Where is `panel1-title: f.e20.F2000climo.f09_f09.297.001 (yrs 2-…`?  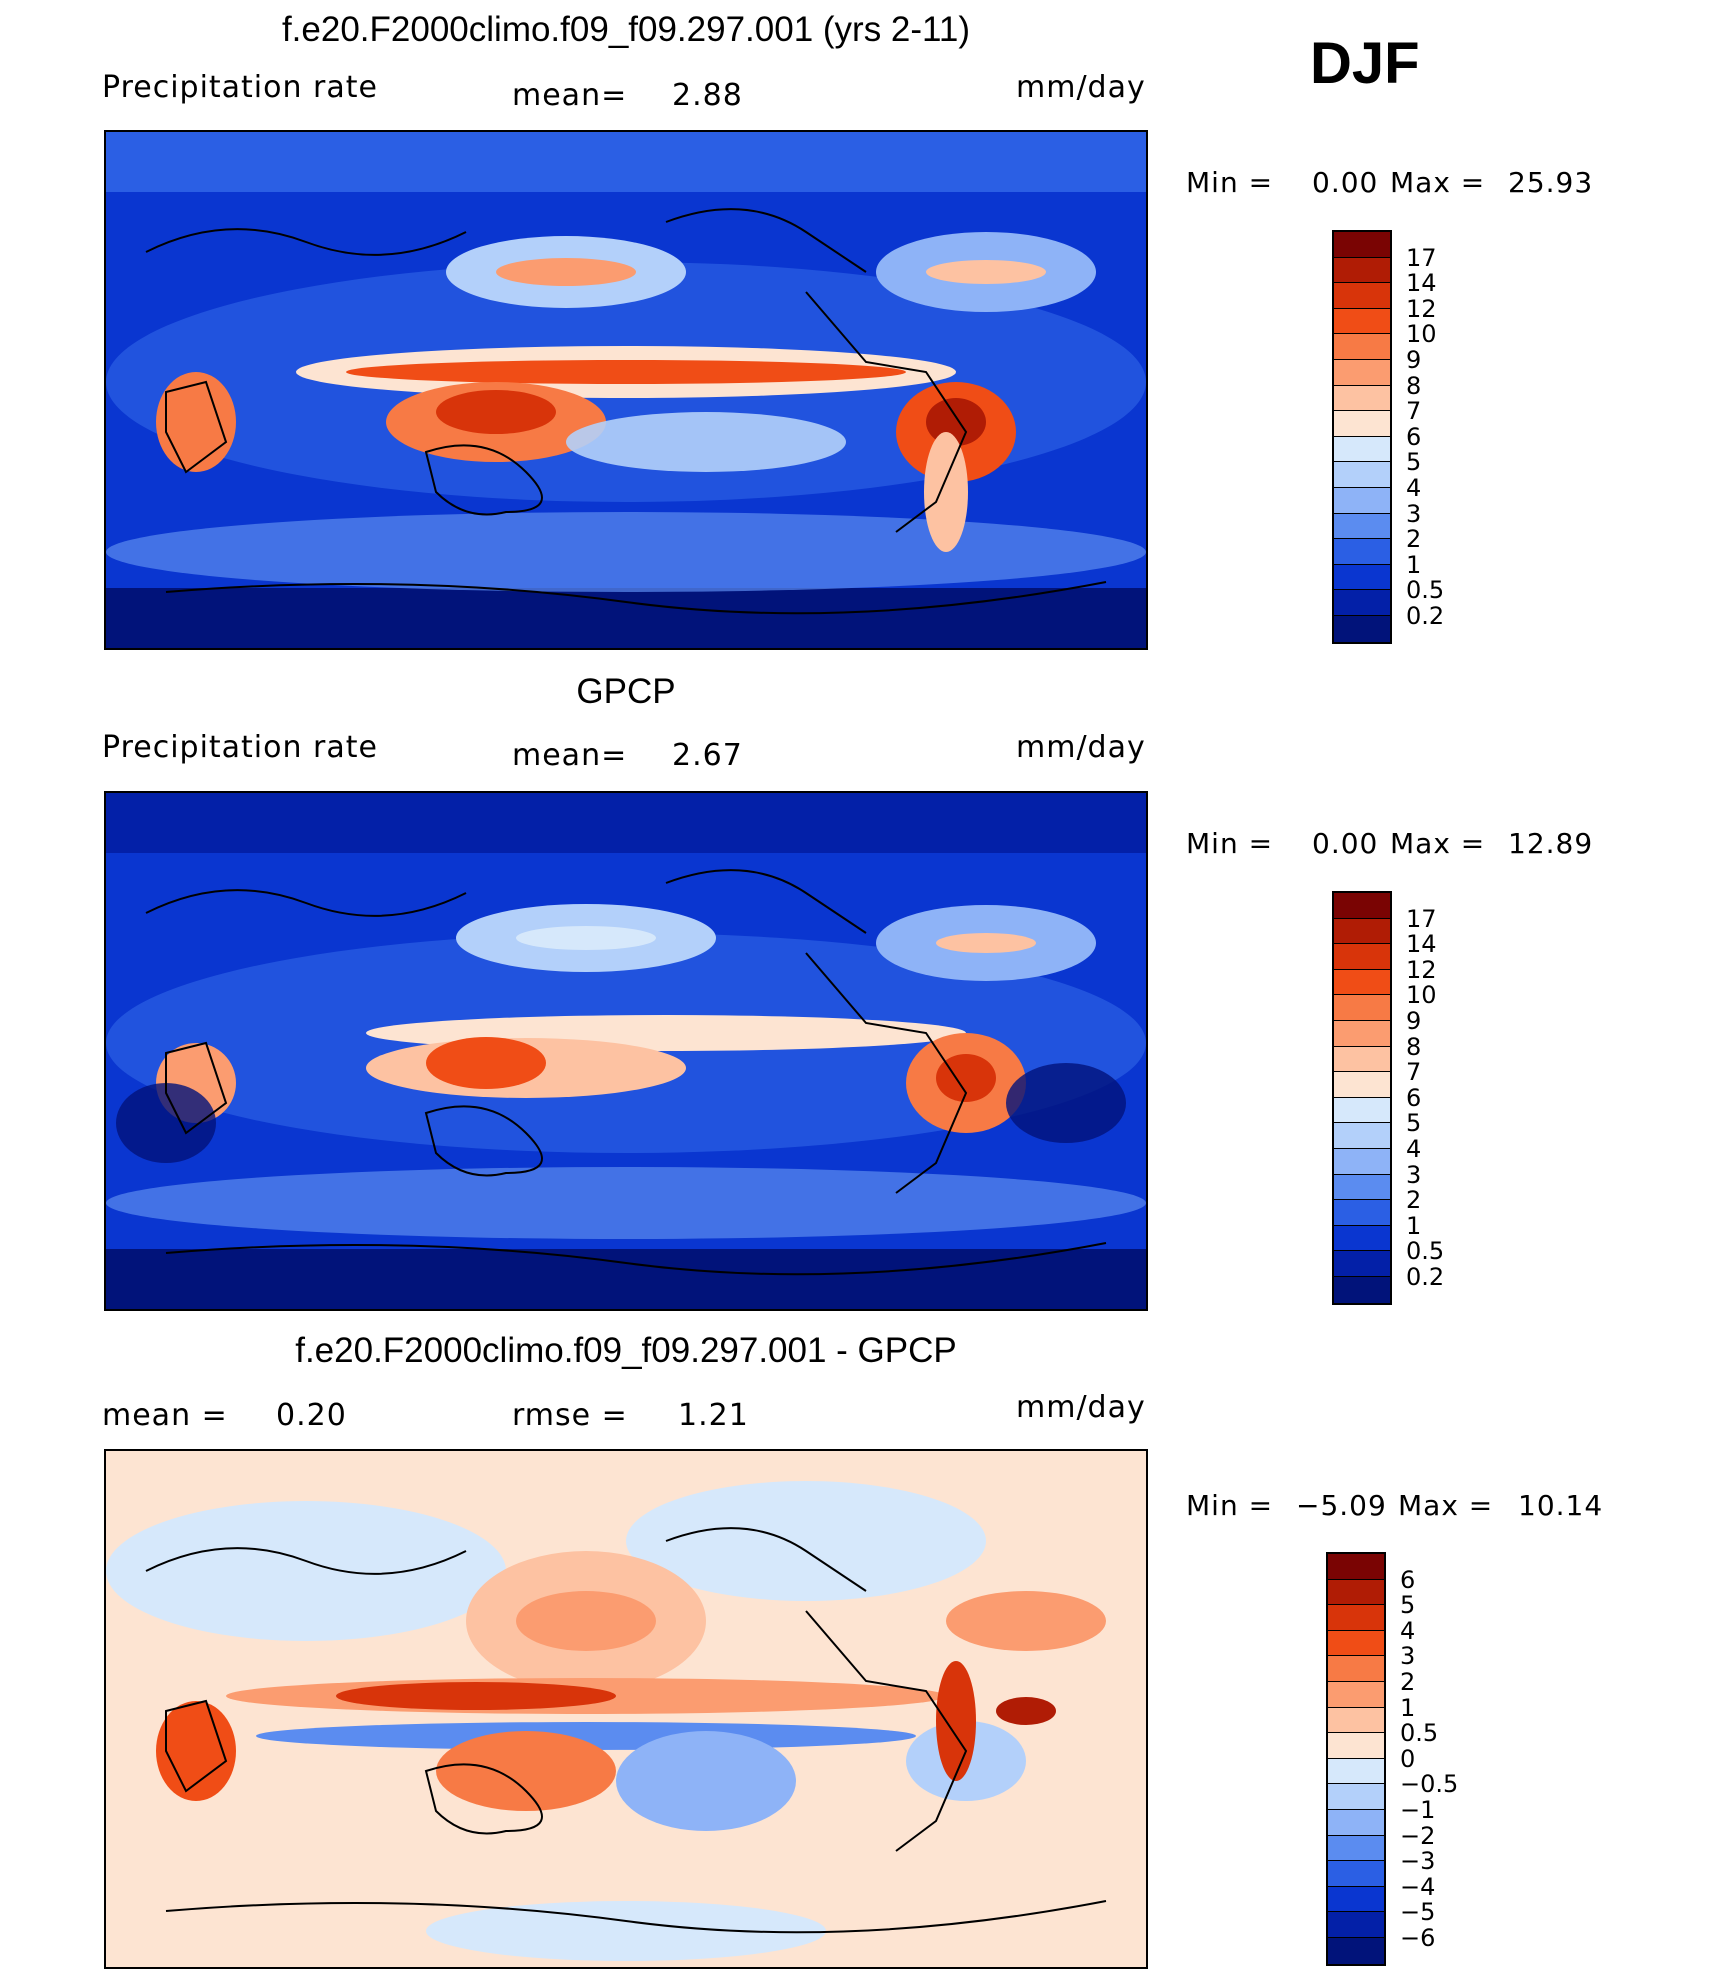
panel1-title: f.e20.F2000climo.f09_f09.297.001 (yrs 2-… is located at coordinates (626, 29).